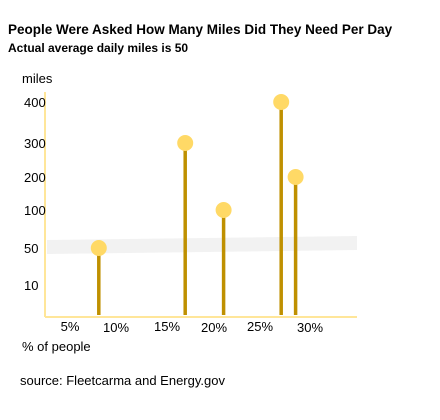 Image resolution: width=440 pixels, height=420 pixels. I want to click on y-tick-label: 200, so click(35, 177).